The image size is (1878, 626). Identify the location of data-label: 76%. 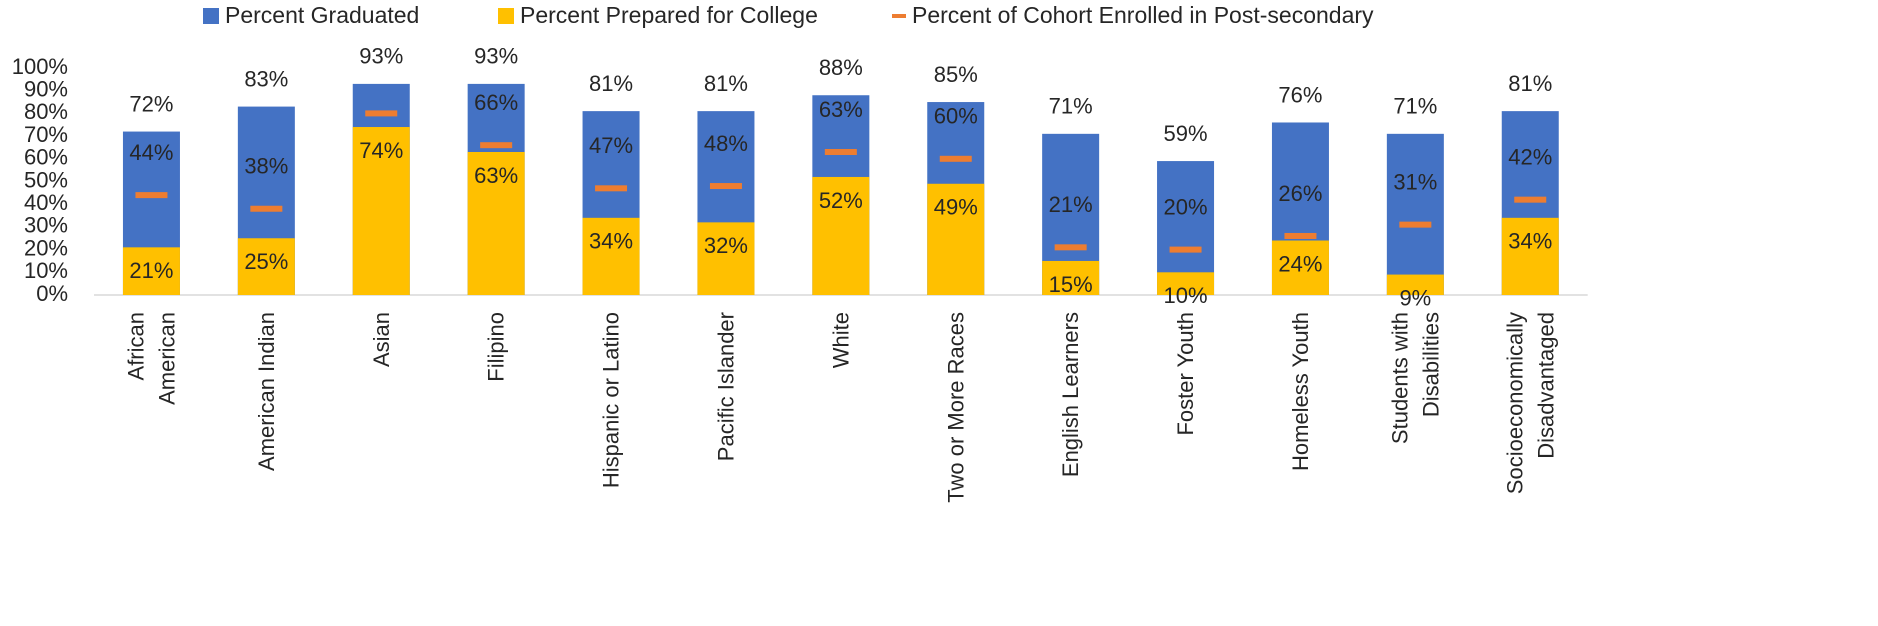
(1300, 94).